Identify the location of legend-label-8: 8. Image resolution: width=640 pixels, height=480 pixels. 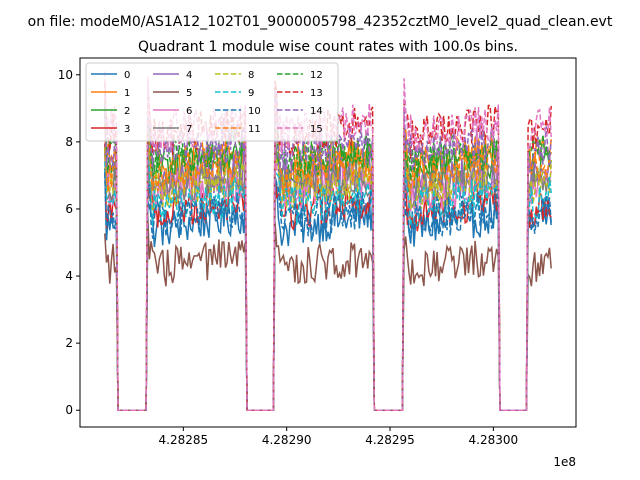
(251, 75).